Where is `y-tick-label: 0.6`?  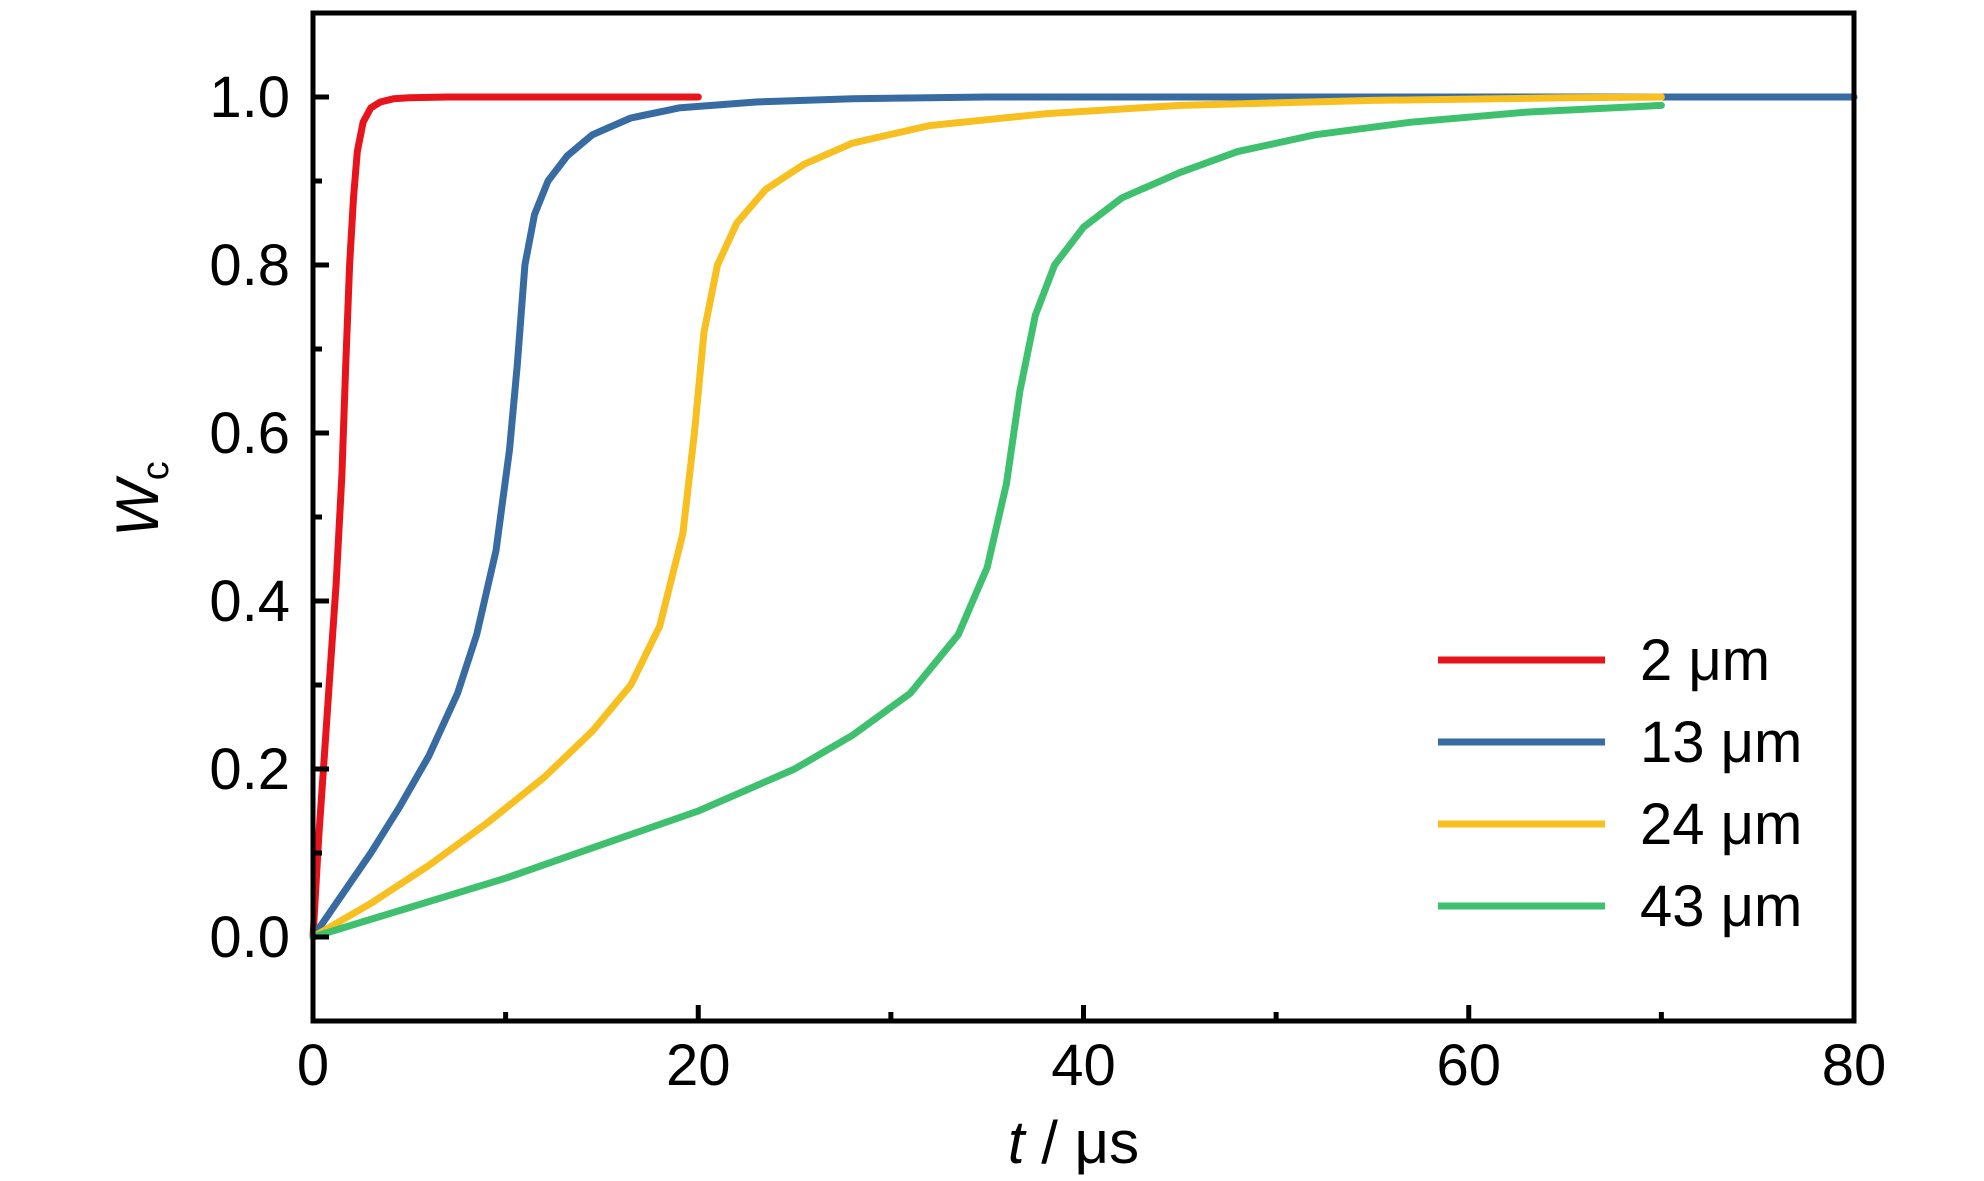
y-tick-label: 0.6 is located at coordinates (249, 433).